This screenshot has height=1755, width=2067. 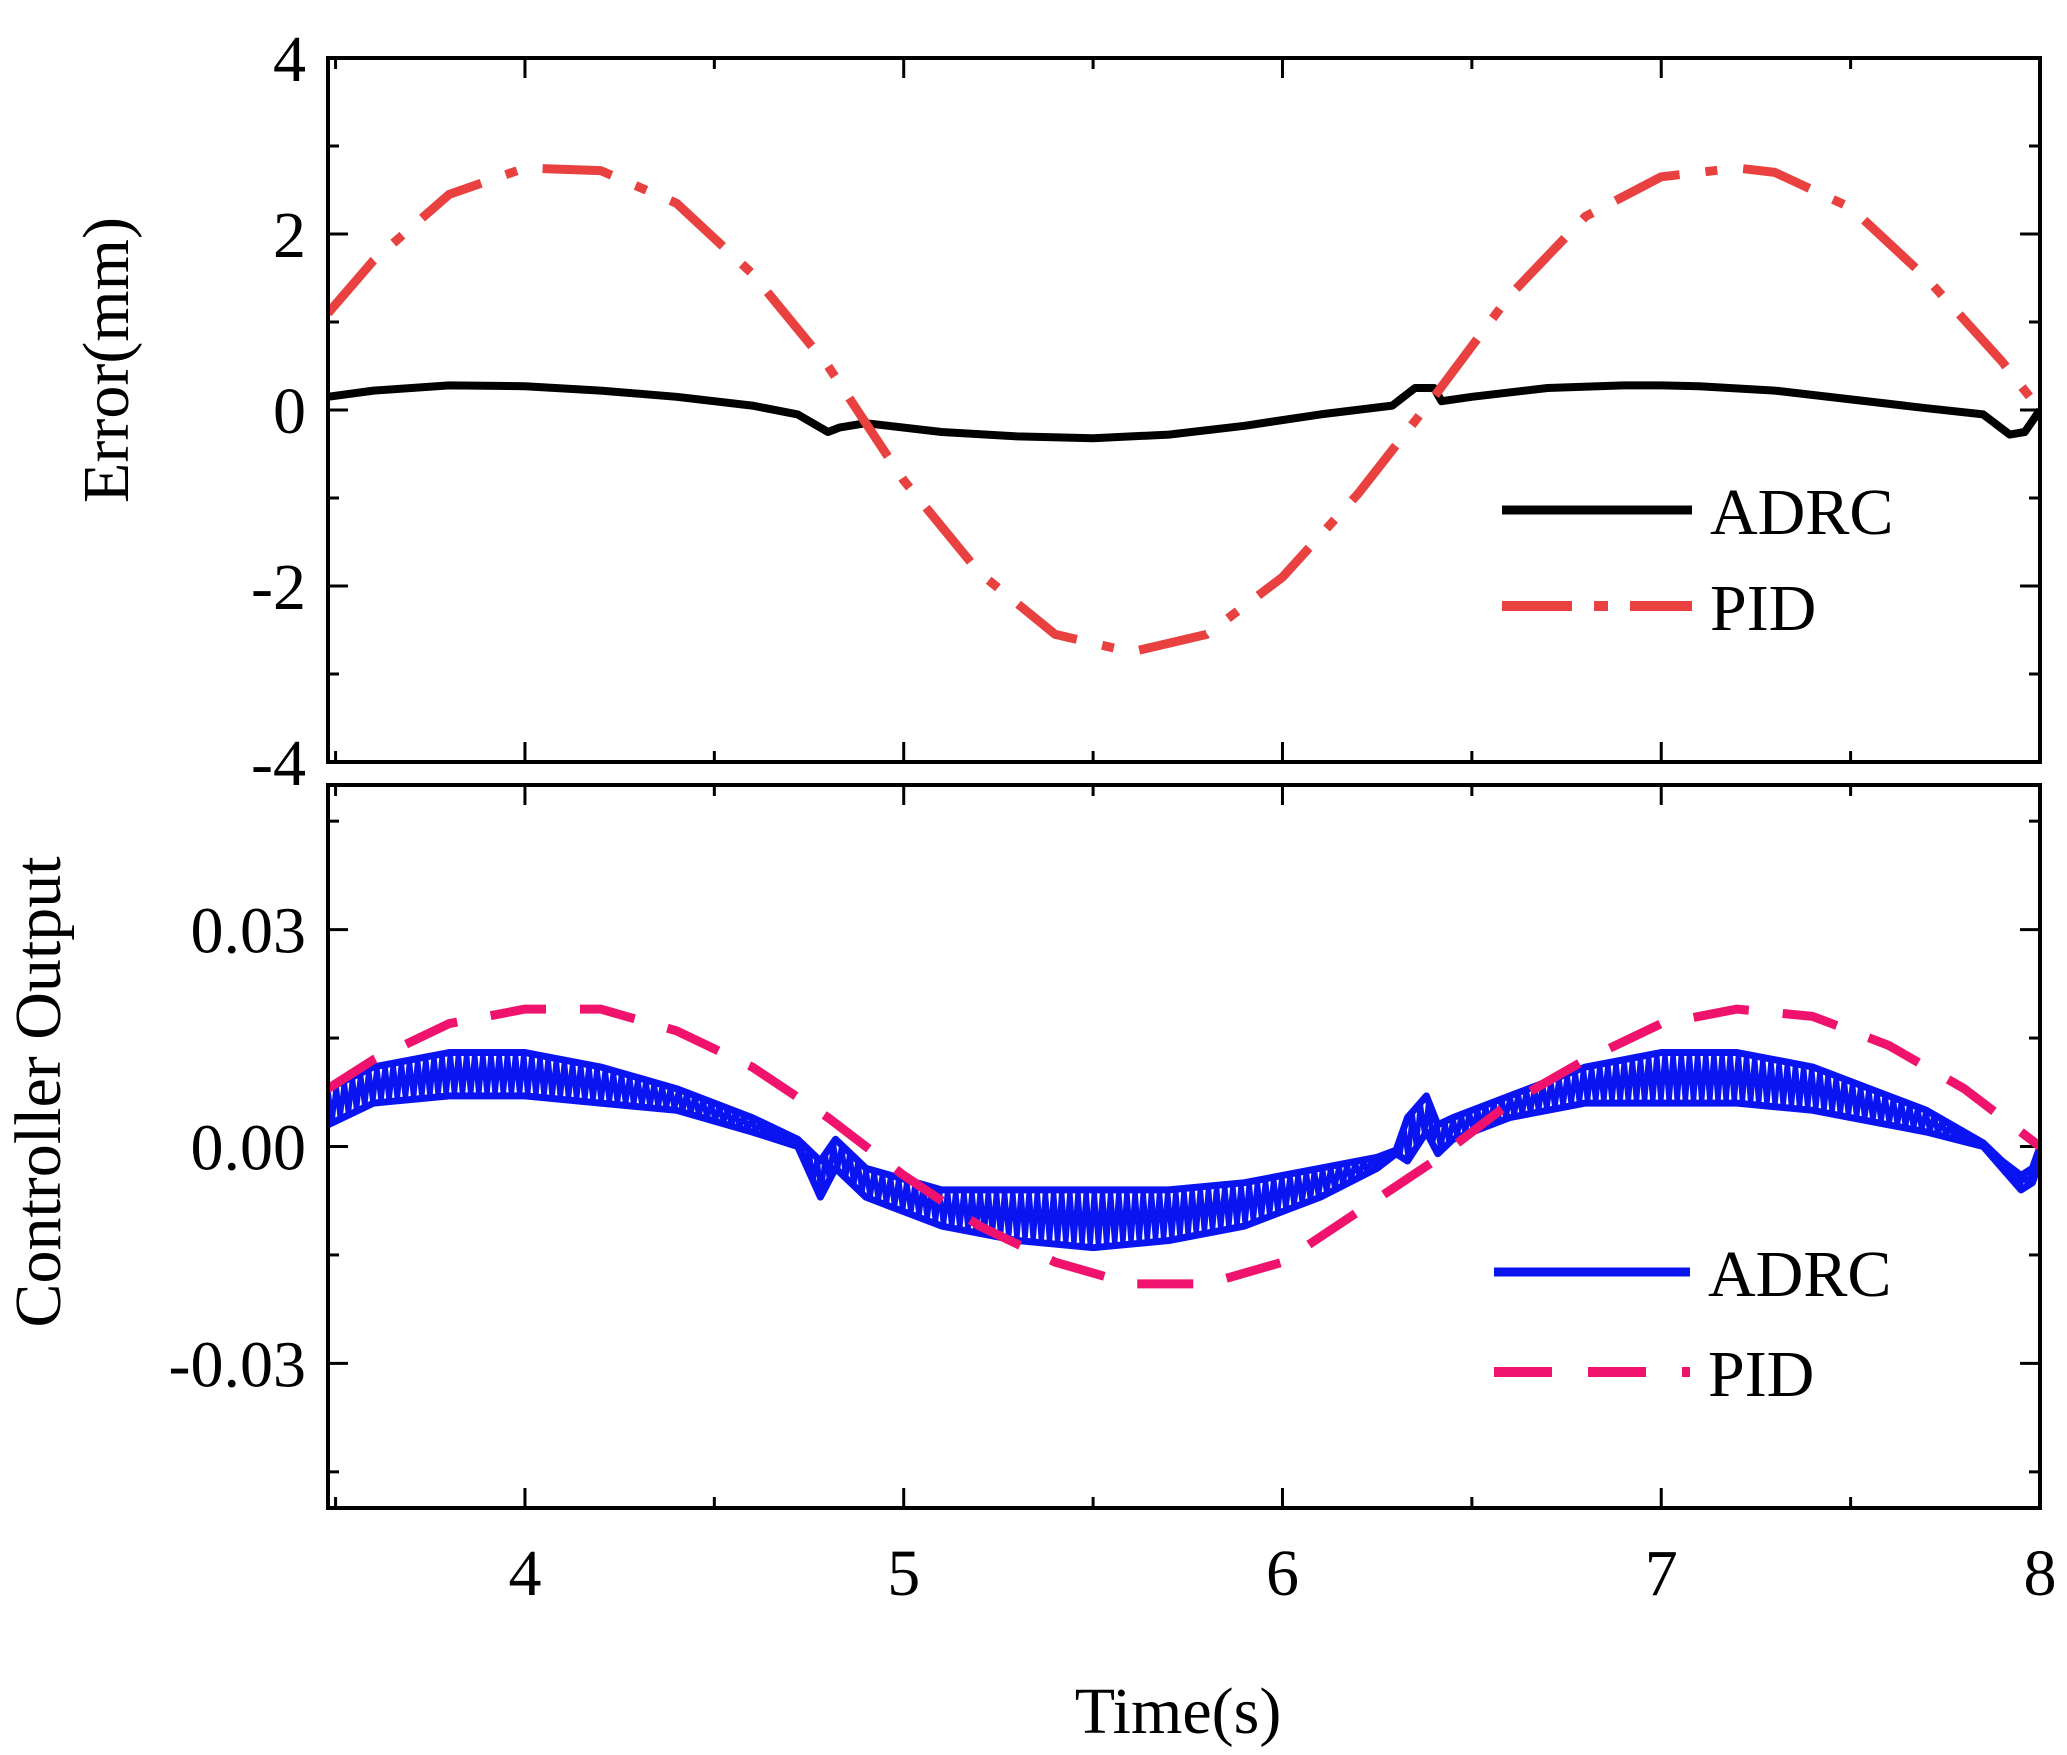 What do you see at coordinates (289, 59) in the screenshot?
I see `y-tick-label: 4` at bounding box center [289, 59].